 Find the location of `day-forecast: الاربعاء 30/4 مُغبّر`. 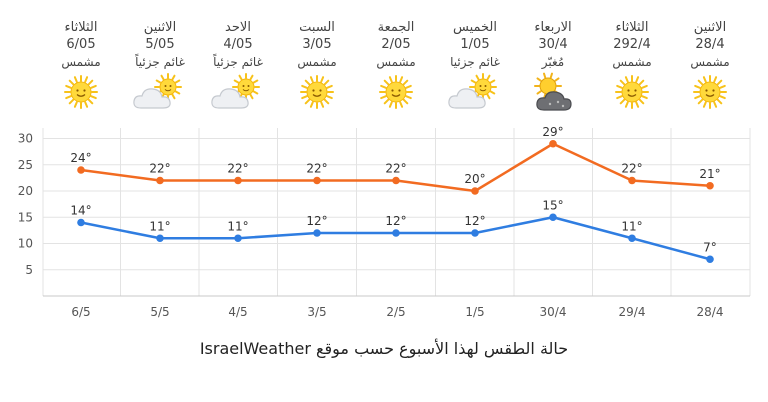

day-forecast: الاربعاء 30/4 مُغبّر is located at coordinates (553, 66).